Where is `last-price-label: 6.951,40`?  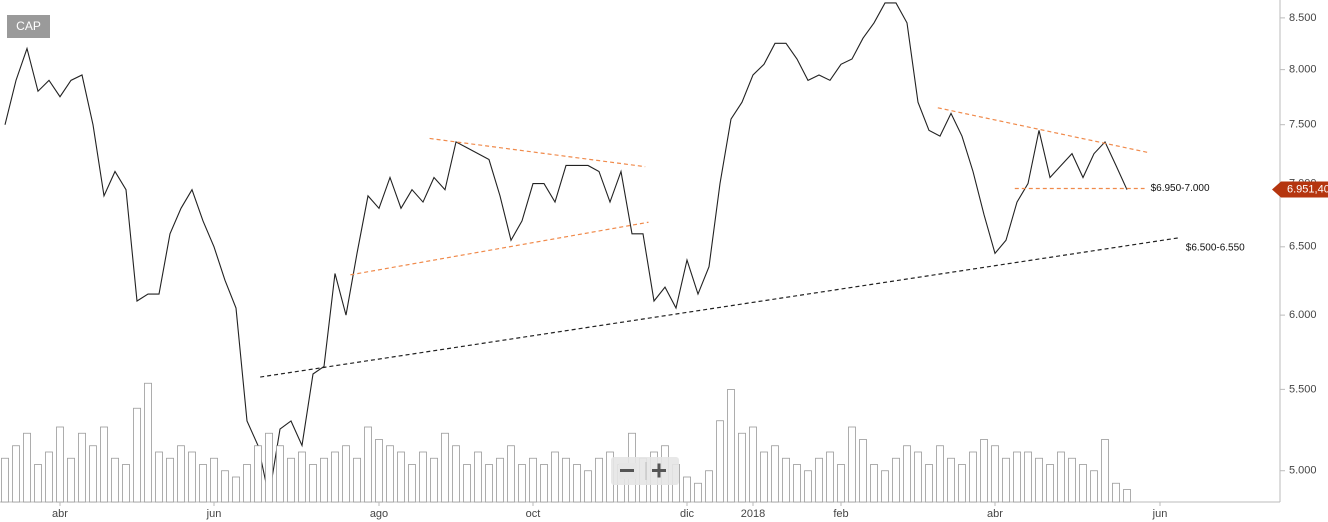
last-price-label: 6.951,40 is located at coordinates (1307, 189).